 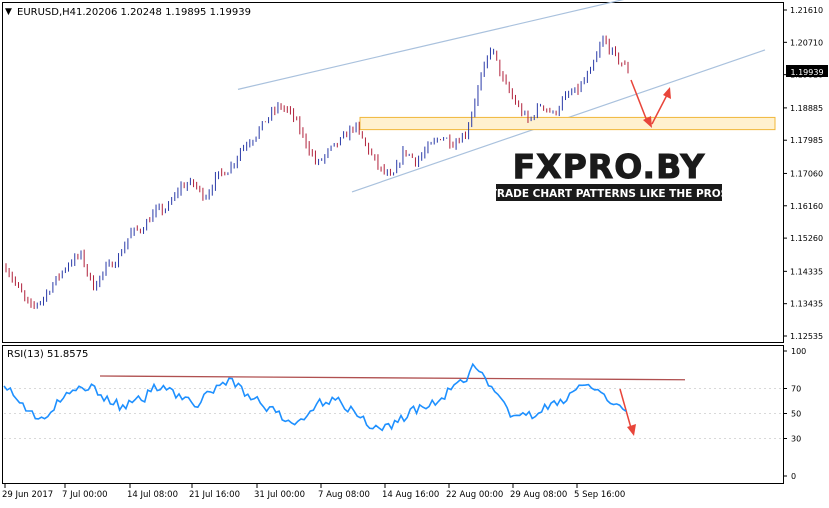 What do you see at coordinates (27, 495) in the screenshot?
I see `time-tick-label: 29 Jun 2017` at bounding box center [27, 495].